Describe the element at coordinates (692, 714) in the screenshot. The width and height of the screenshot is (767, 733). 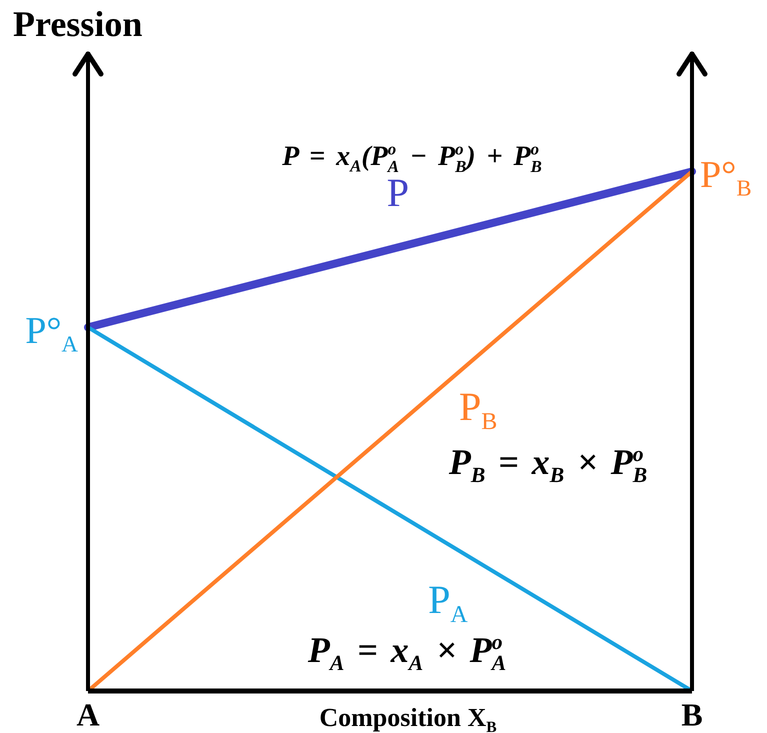
I see `x-tick-label: B` at that location.